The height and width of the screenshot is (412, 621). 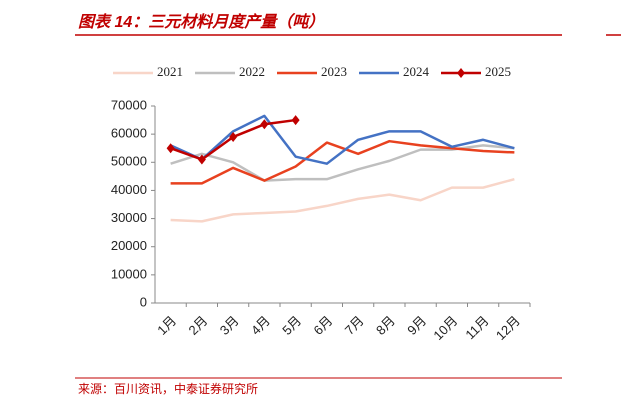 What do you see at coordinates (129, 245) in the screenshot?
I see `y-tick-label: 20000` at bounding box center [129, 245].